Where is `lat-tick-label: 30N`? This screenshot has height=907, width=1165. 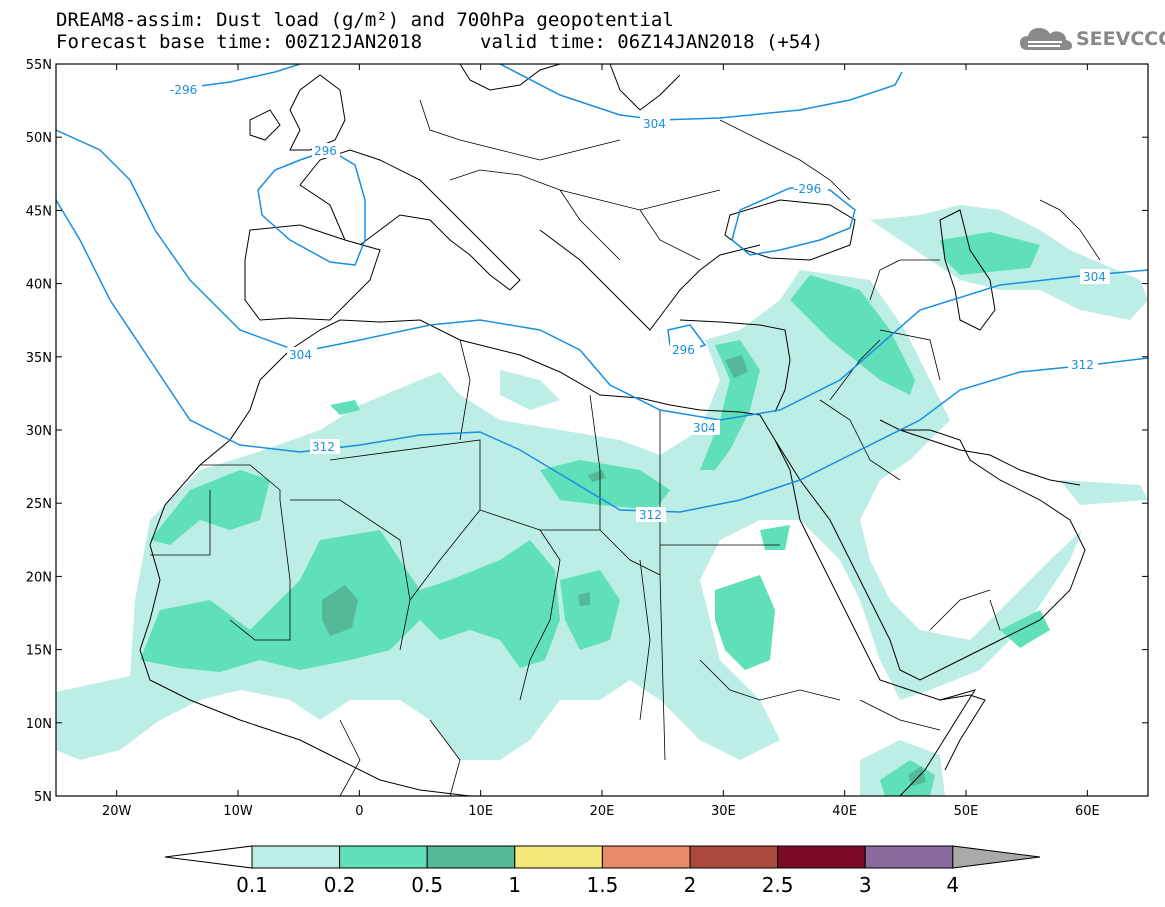 lat-tick-label: 30N is located at coordinates (39, 431).